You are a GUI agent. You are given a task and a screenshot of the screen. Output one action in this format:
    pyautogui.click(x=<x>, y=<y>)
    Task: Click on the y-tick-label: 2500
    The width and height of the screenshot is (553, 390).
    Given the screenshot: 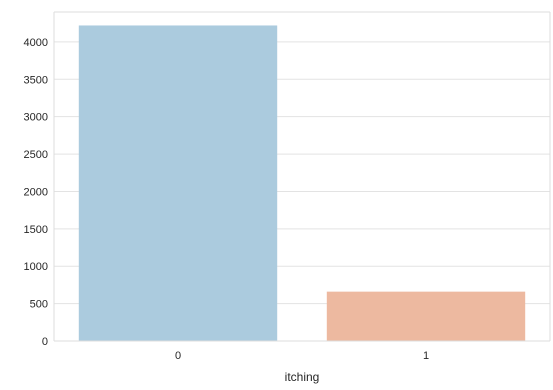 What is the action you would take?
    pyautogui.click(x=36, y=155)
    